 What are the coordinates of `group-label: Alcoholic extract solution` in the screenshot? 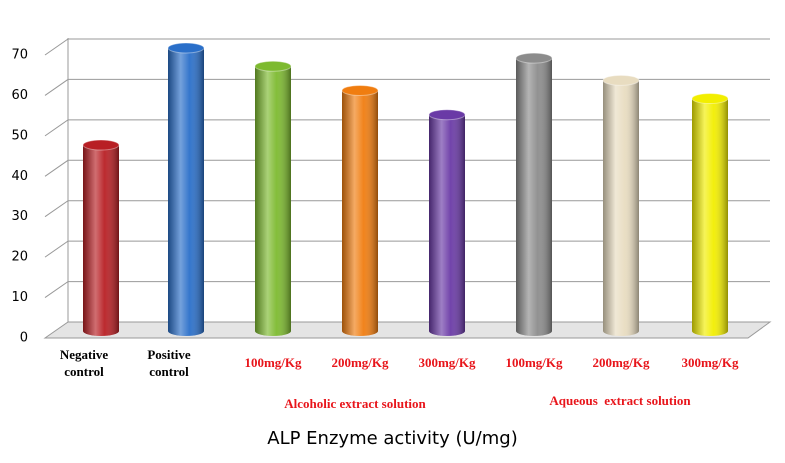 It's located at (355, 403).